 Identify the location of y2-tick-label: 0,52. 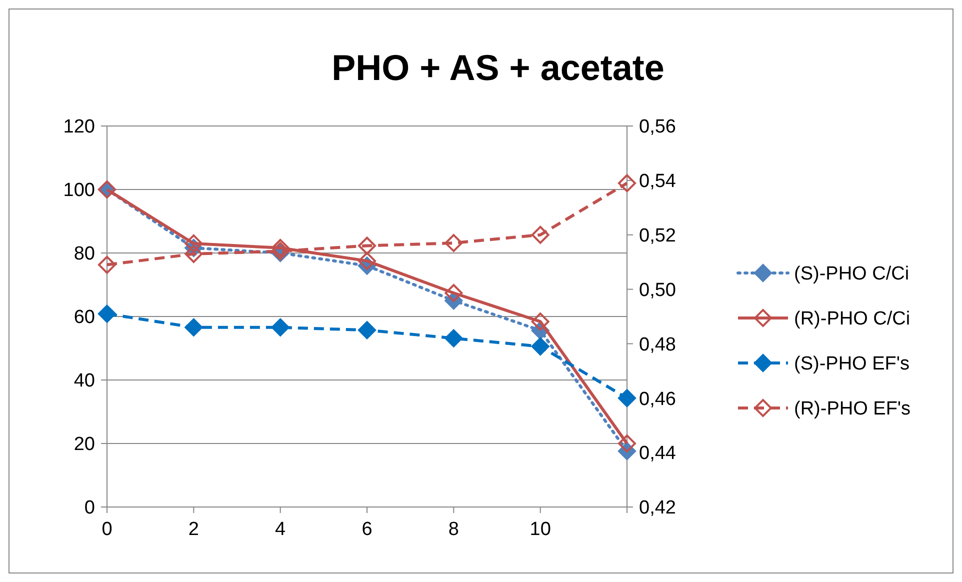
(657, 236).